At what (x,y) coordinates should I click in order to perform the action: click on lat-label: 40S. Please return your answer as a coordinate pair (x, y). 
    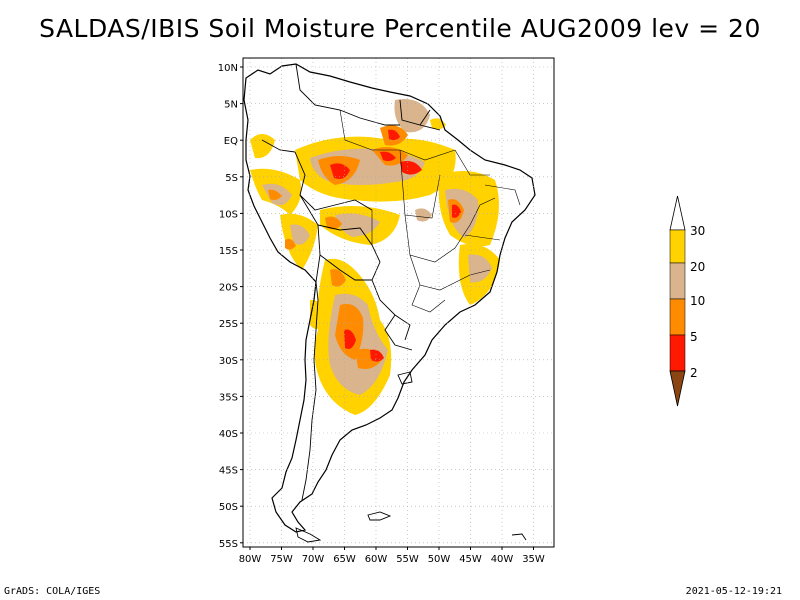
    Looking at the image, I should click on (228, 434).